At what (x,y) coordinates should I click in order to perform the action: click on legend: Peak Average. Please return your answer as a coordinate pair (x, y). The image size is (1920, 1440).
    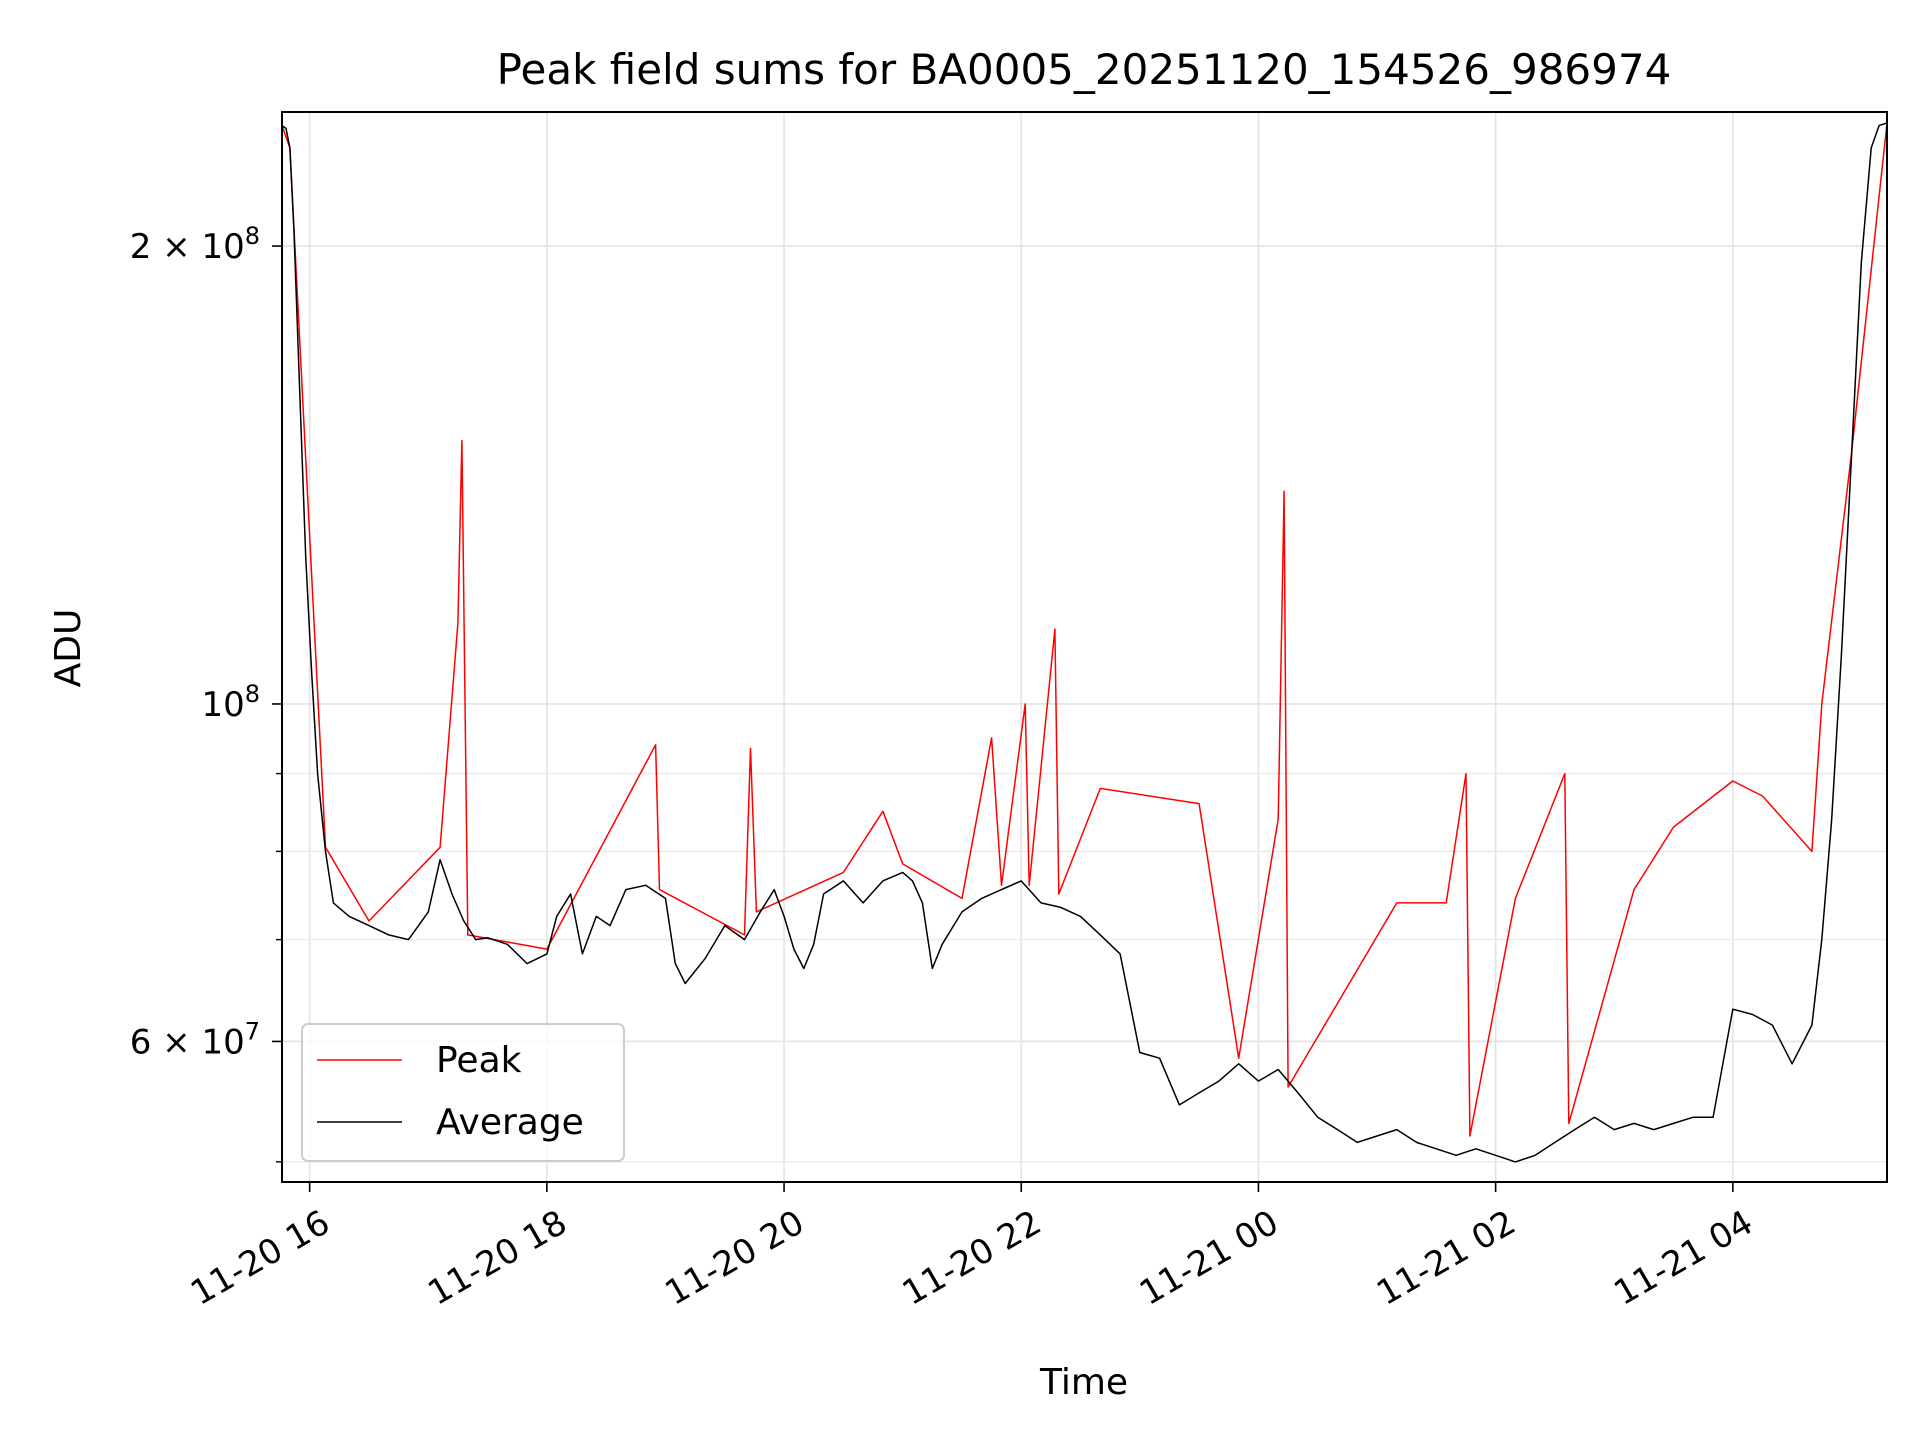
    Looking at the image, I should click on (463, 1092).